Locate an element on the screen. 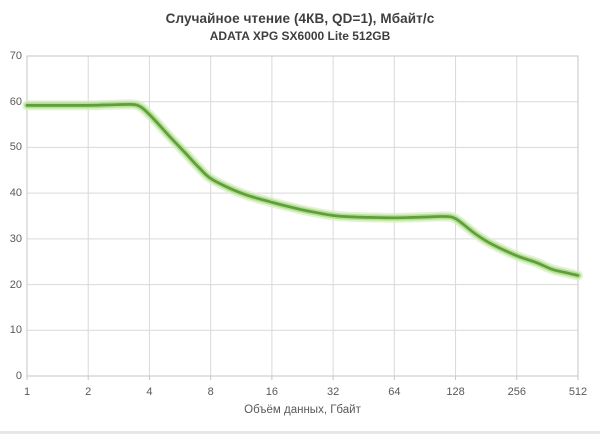 The width and height of the screenshot is (600, 434). x-tick-label: 1 is located at coordinates (27, 392).